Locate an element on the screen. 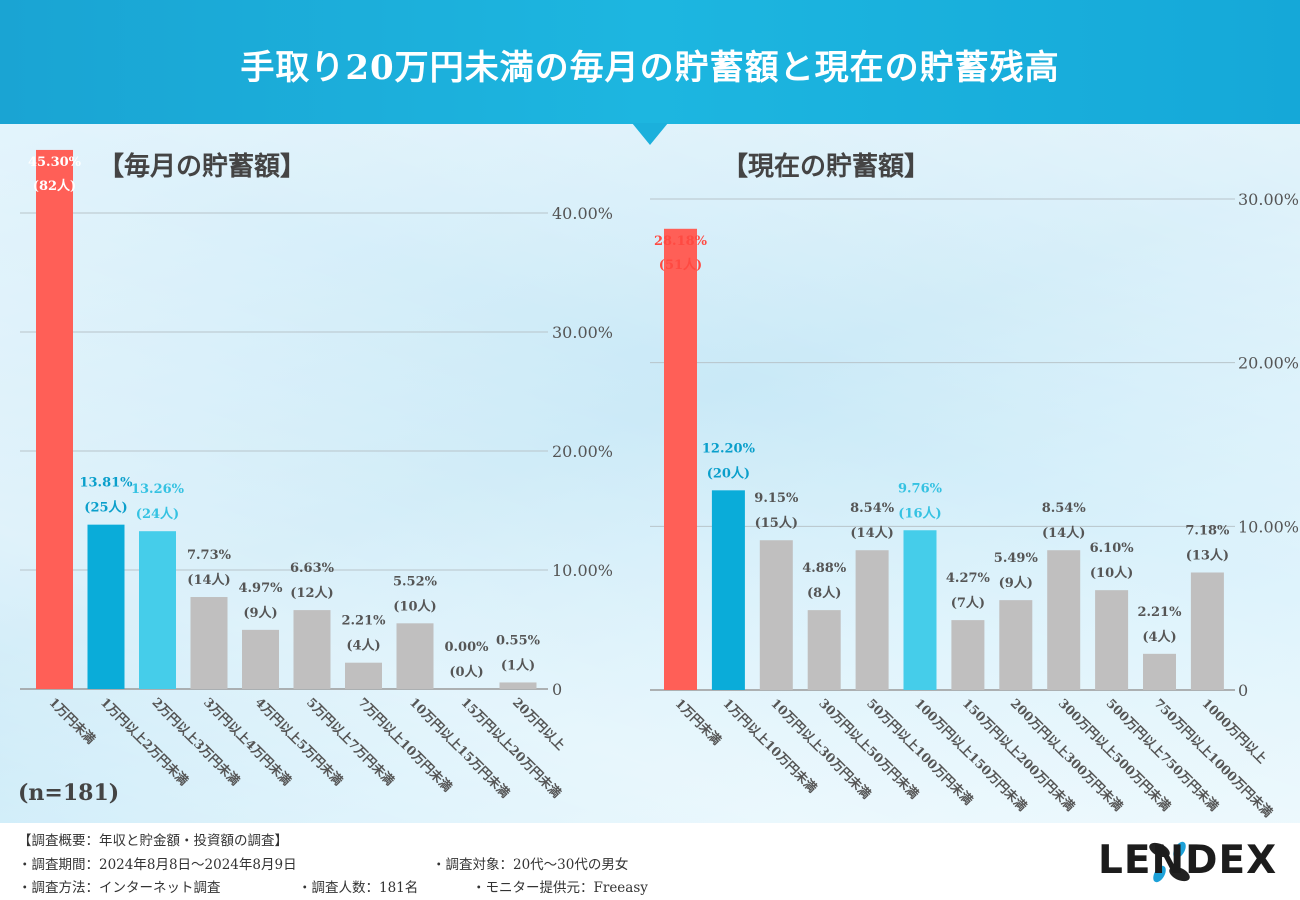  bar-value-label: 7.73% is located at coordinates (209, 555).